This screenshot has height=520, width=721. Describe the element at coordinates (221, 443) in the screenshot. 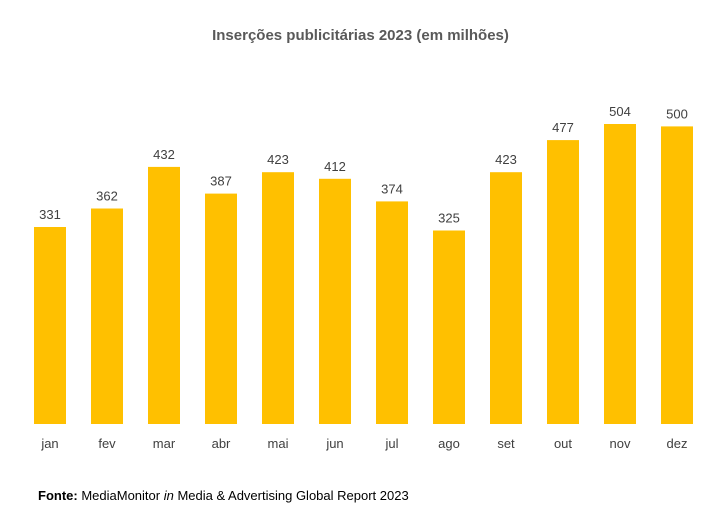

I see `tick-label-abr: abr` at that location.